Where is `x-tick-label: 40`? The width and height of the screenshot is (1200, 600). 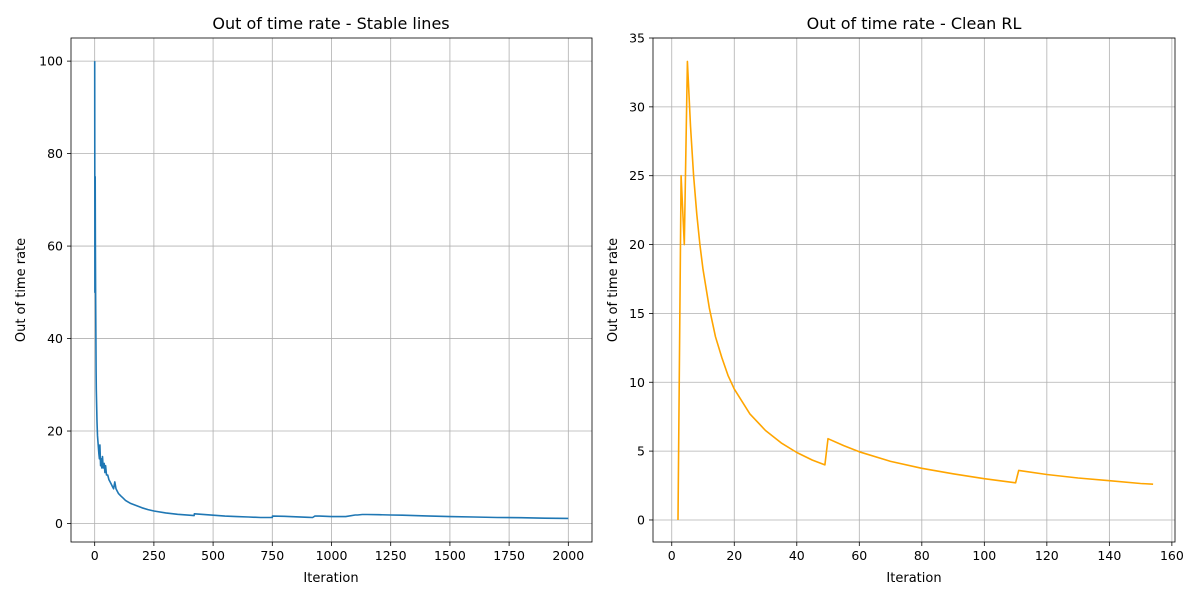
x-tick-label: 40 is located at coordinates (797, 555).